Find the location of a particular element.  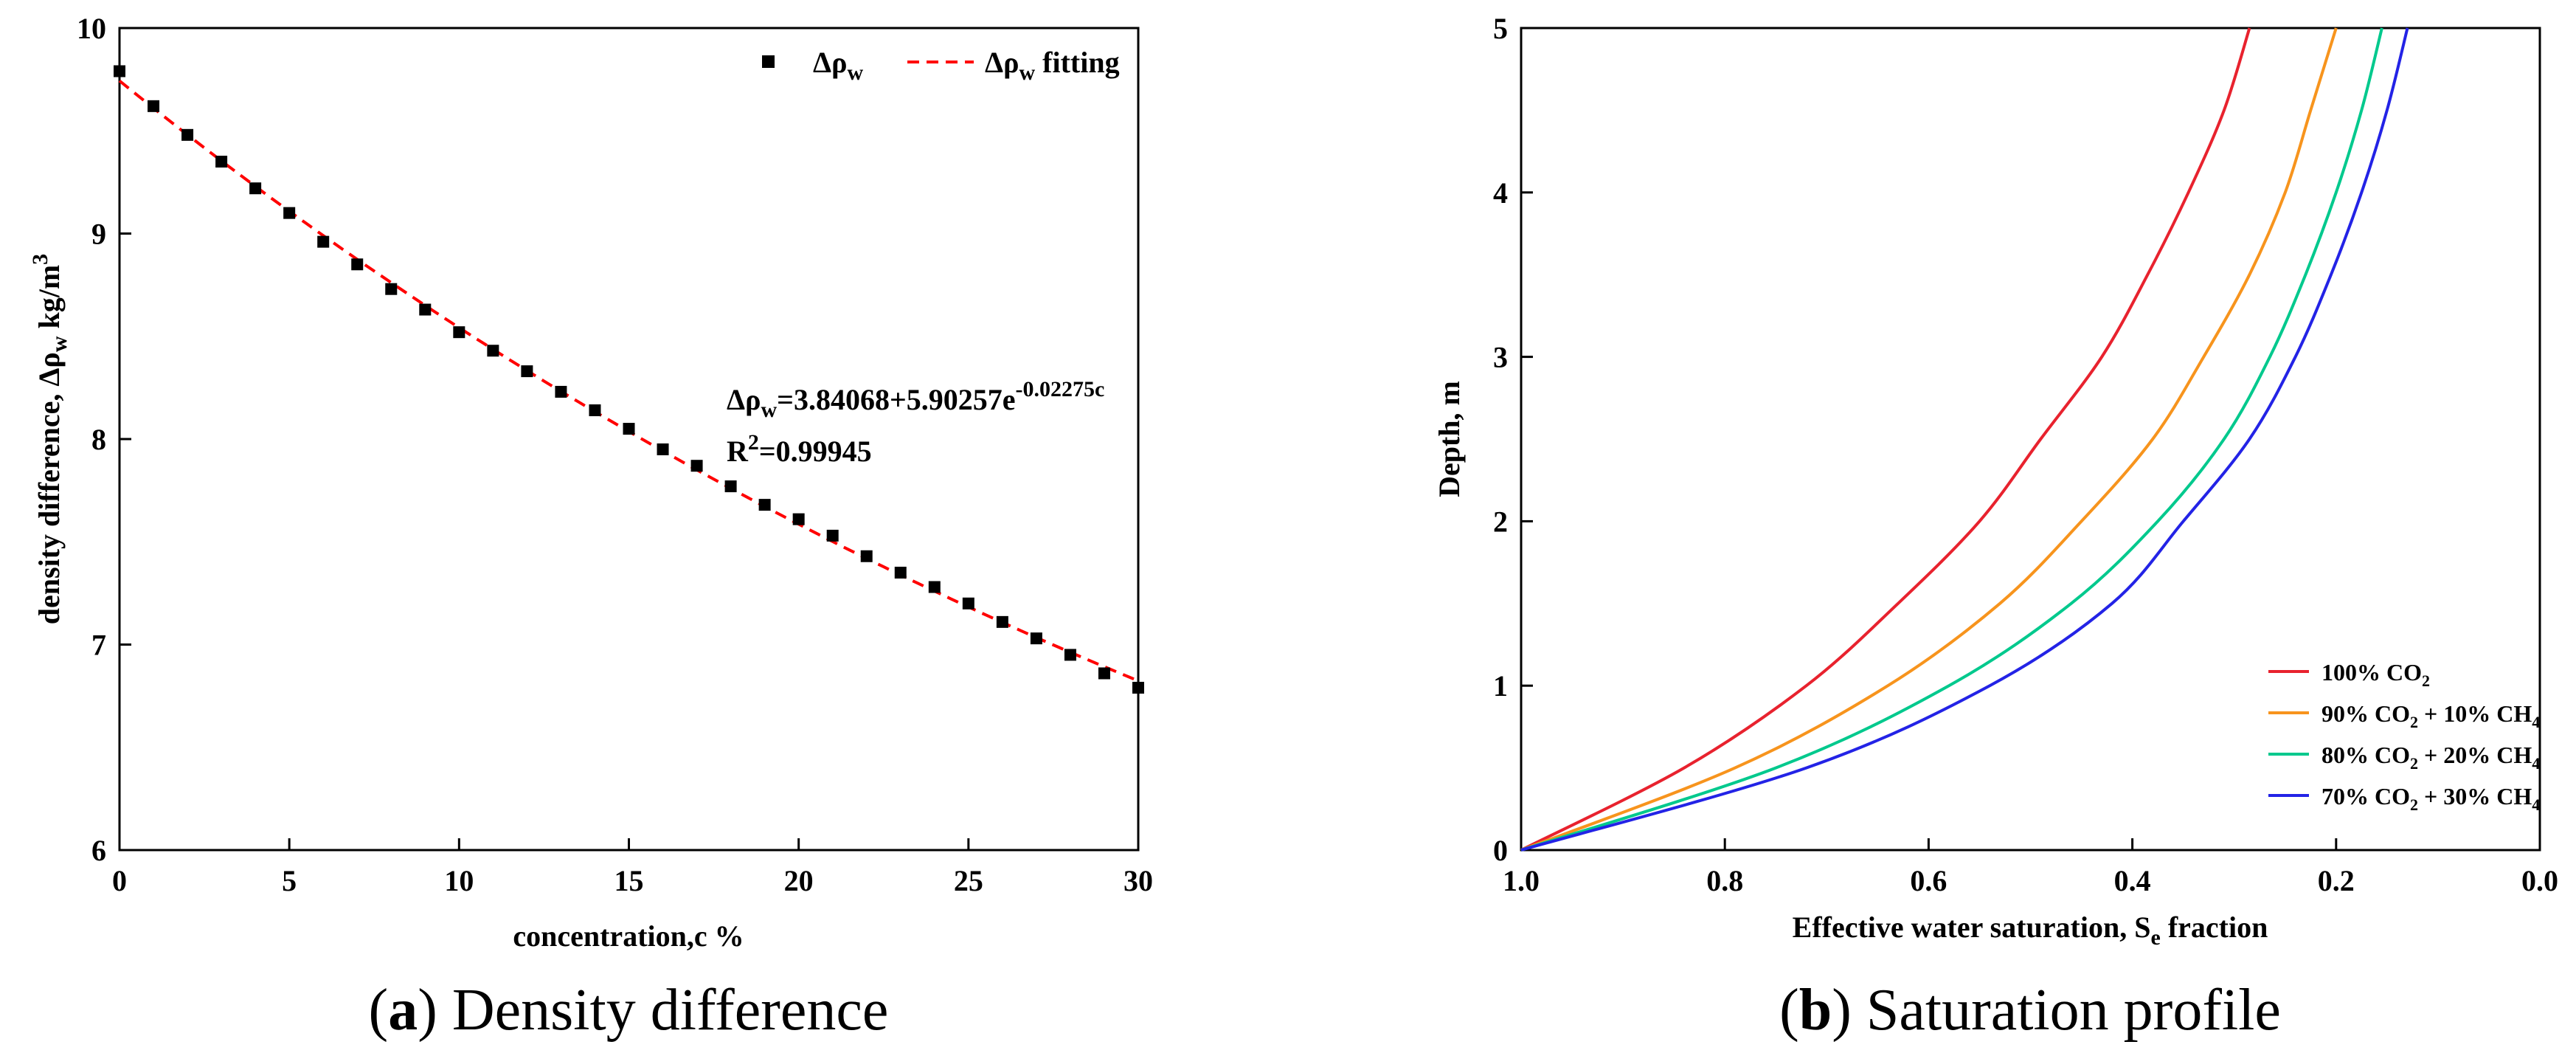

y-tick-label-a: 7 is located at coordinates (98, 645).